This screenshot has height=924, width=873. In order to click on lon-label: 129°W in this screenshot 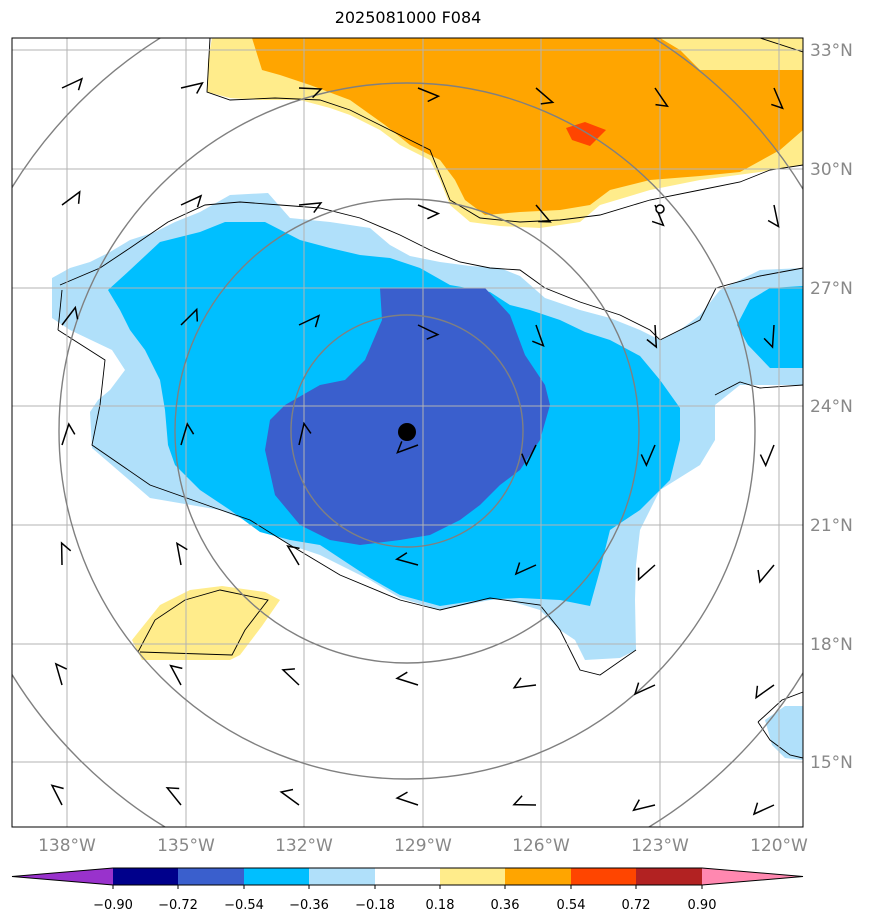, I will do `click(423, 846)`.